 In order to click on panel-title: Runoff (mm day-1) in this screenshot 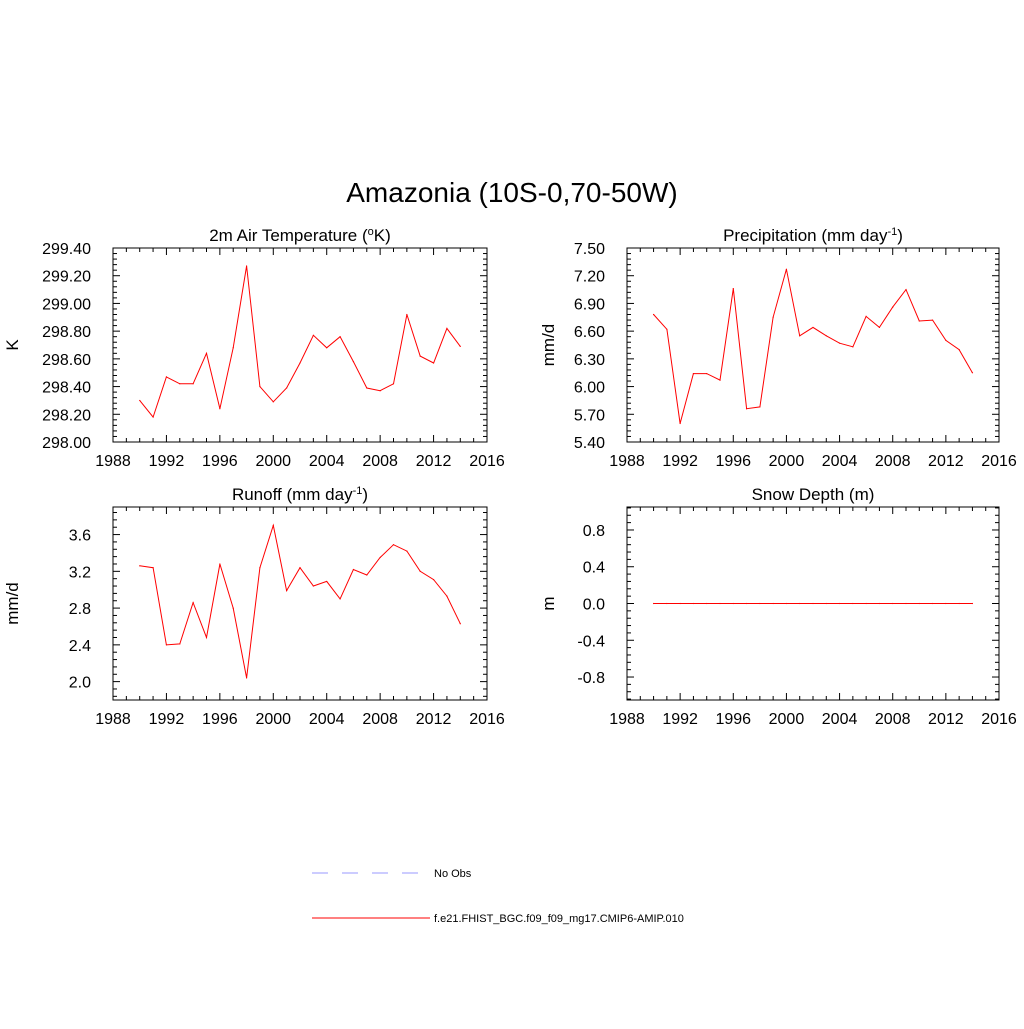, I will do `click(300, 494)`.